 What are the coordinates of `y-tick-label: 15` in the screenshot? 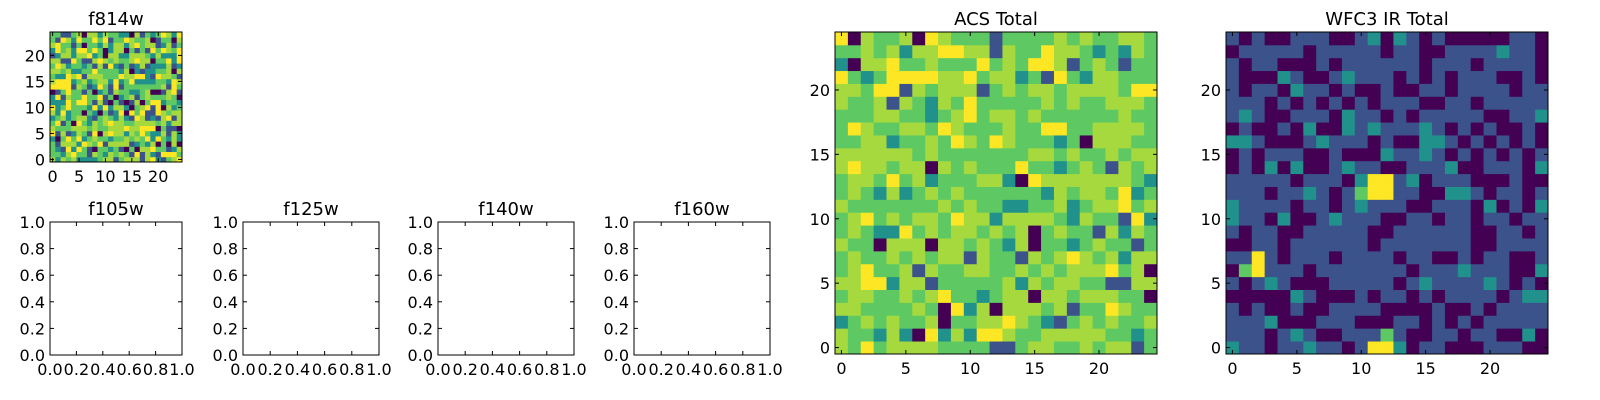 It's located at (820, 154).